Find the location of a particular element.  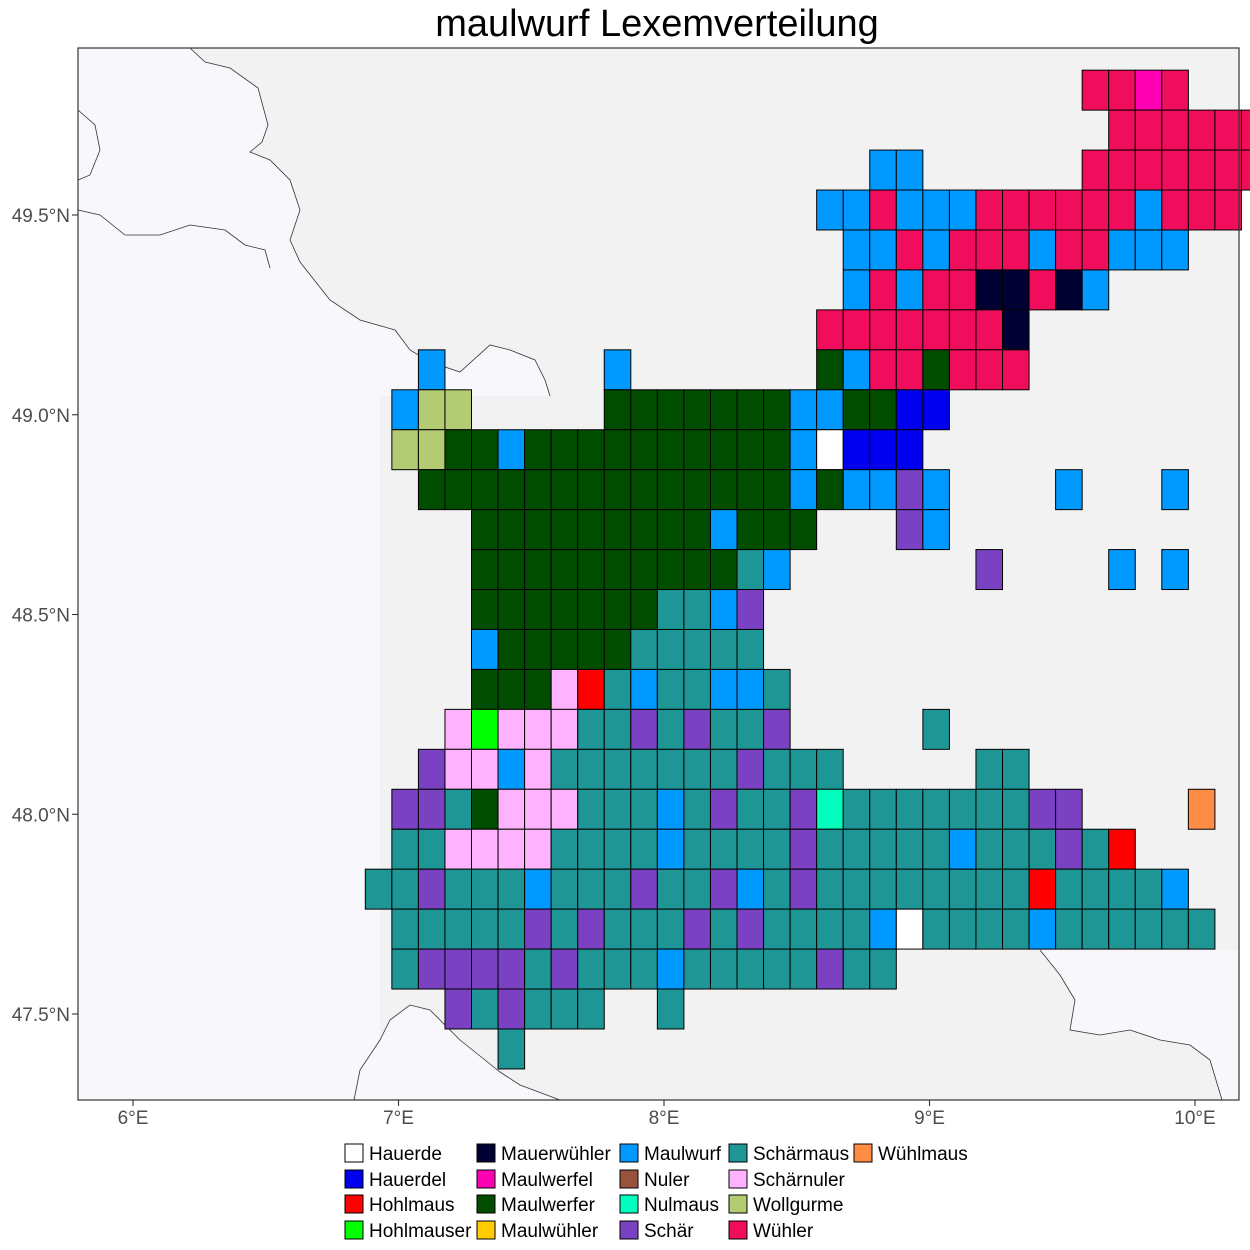

legend-label: Schär is located at coordinates (669, 1231).